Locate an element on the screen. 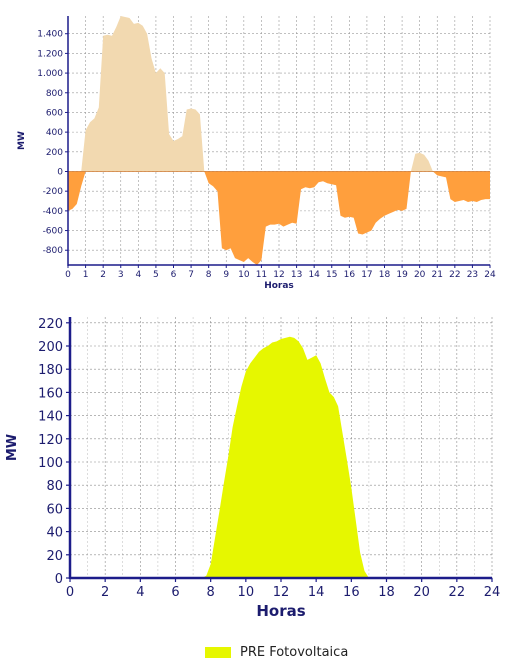 This screenshot has width=518, height=663. legend-swatch is located at coordinates (218, 652).